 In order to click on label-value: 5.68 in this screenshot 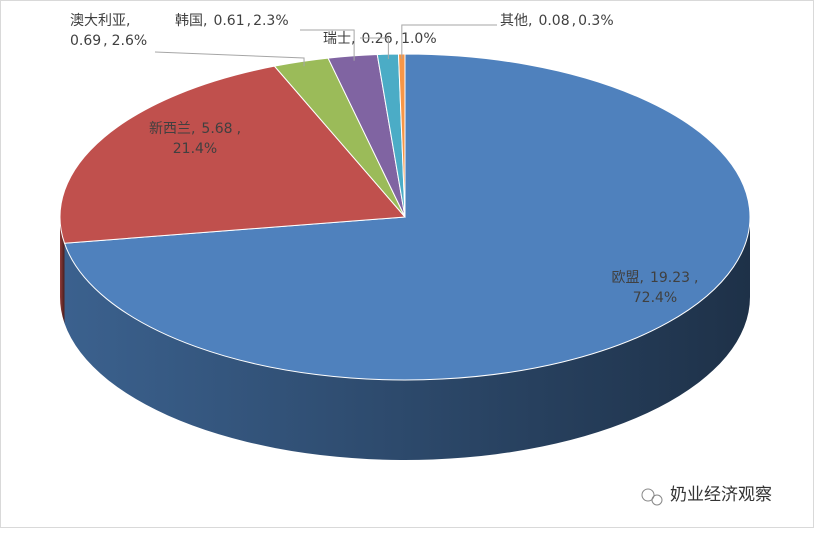, I will do `click(216, 129)`.